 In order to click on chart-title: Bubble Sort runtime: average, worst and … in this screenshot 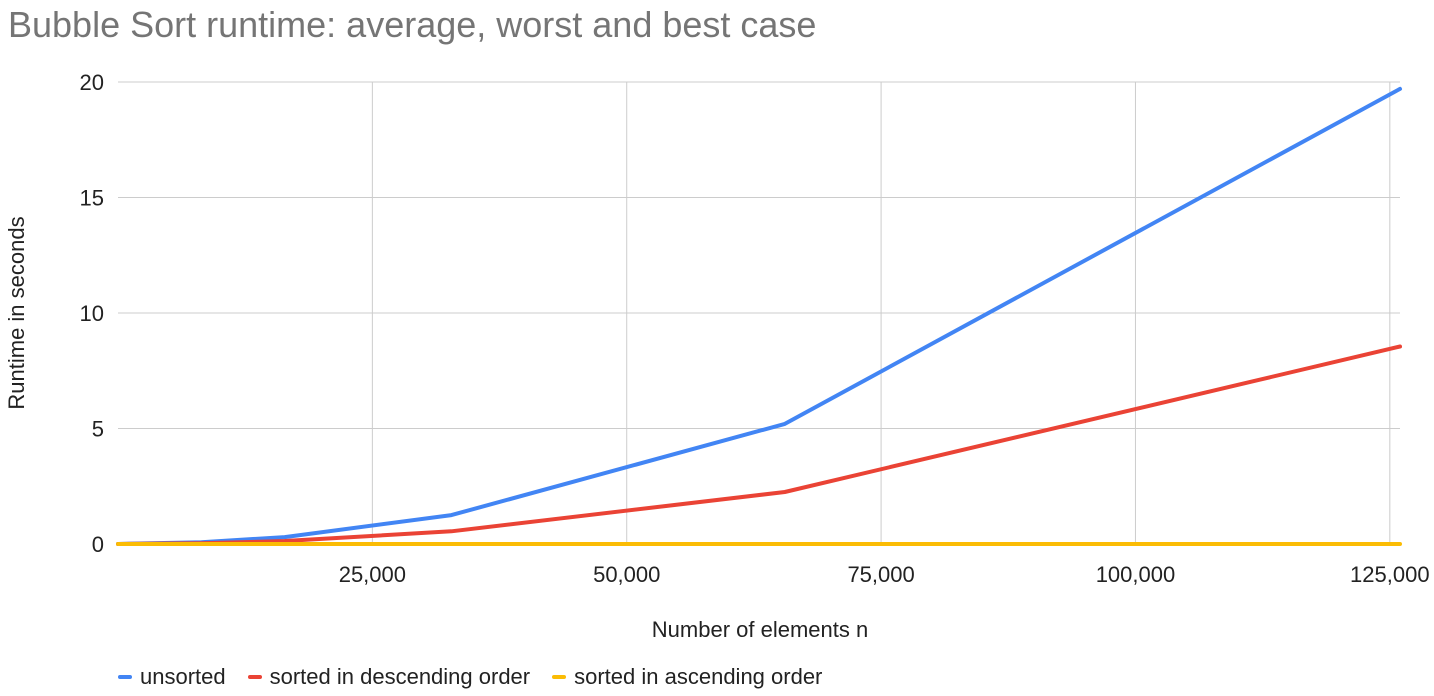, I will do `click(412, 24)`.